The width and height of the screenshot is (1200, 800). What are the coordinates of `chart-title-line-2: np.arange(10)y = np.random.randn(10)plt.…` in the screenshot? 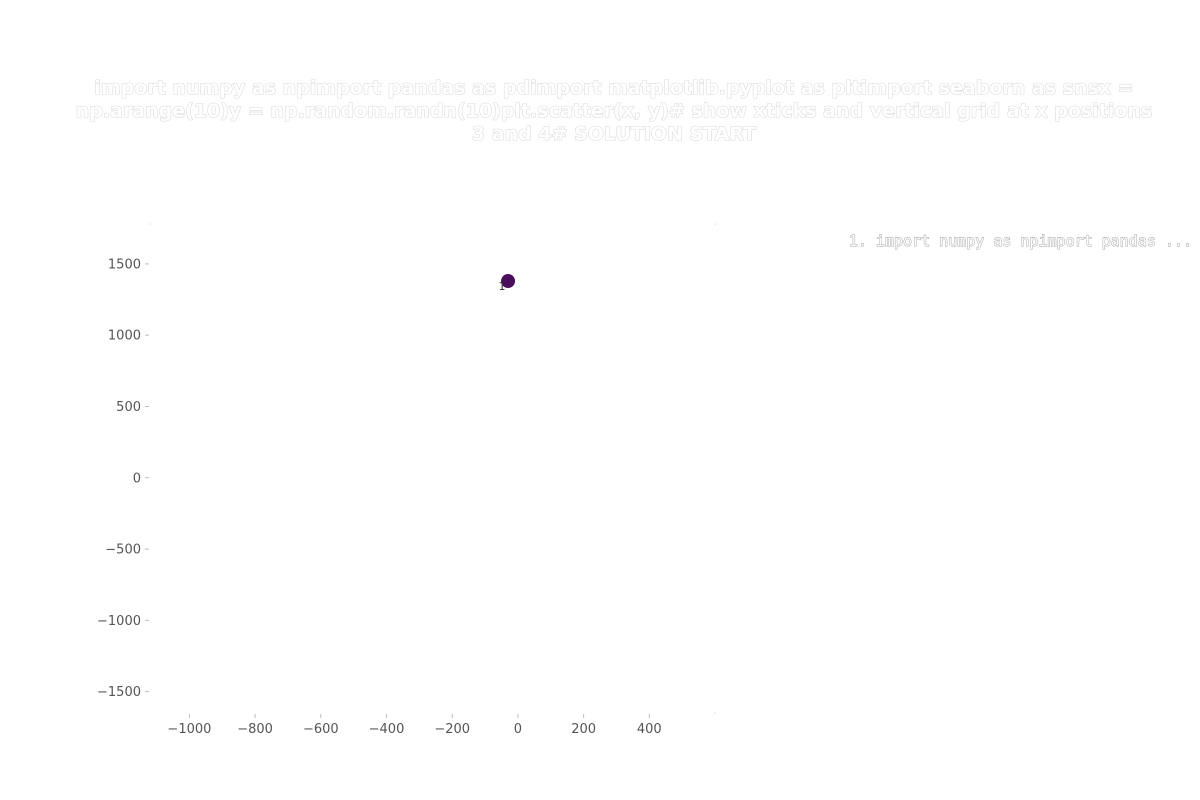 It's located at (614, 111).